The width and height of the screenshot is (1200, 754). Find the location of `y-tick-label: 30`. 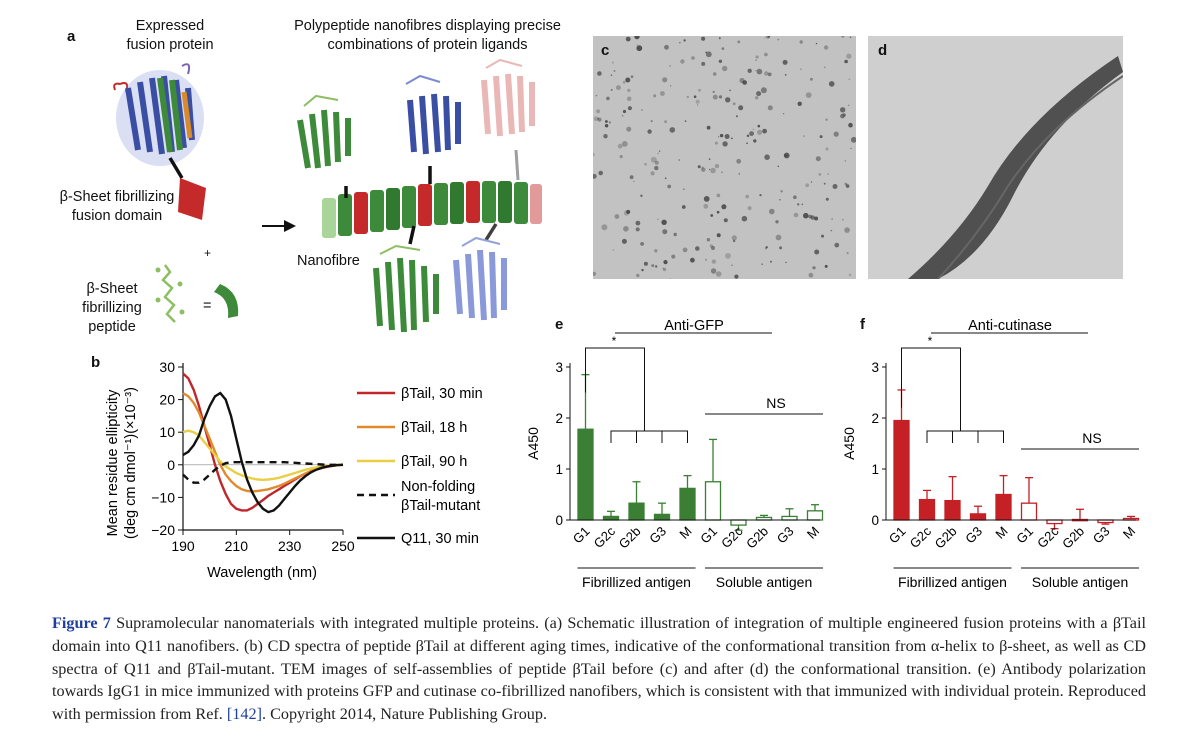

y-tick-label: 30 is located at coordinates (167, 367).